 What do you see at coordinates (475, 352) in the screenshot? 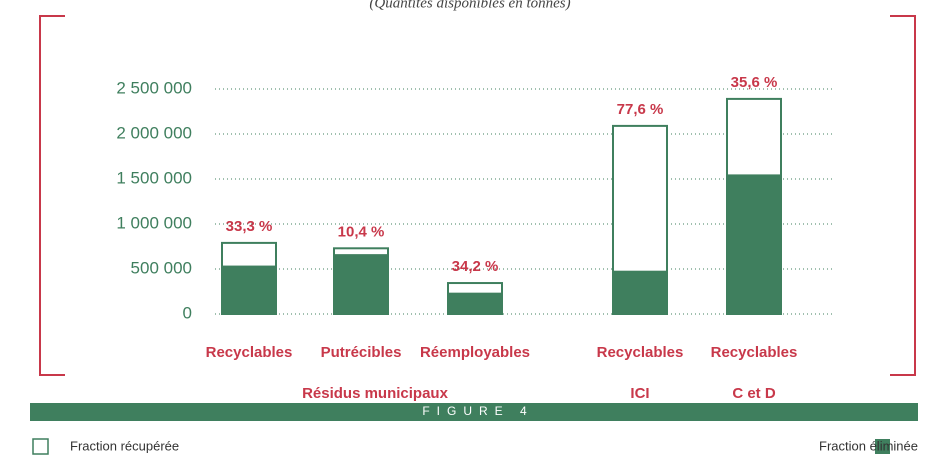
I see `x-tick-label: Réemployables` at bounding box center [475, 352].